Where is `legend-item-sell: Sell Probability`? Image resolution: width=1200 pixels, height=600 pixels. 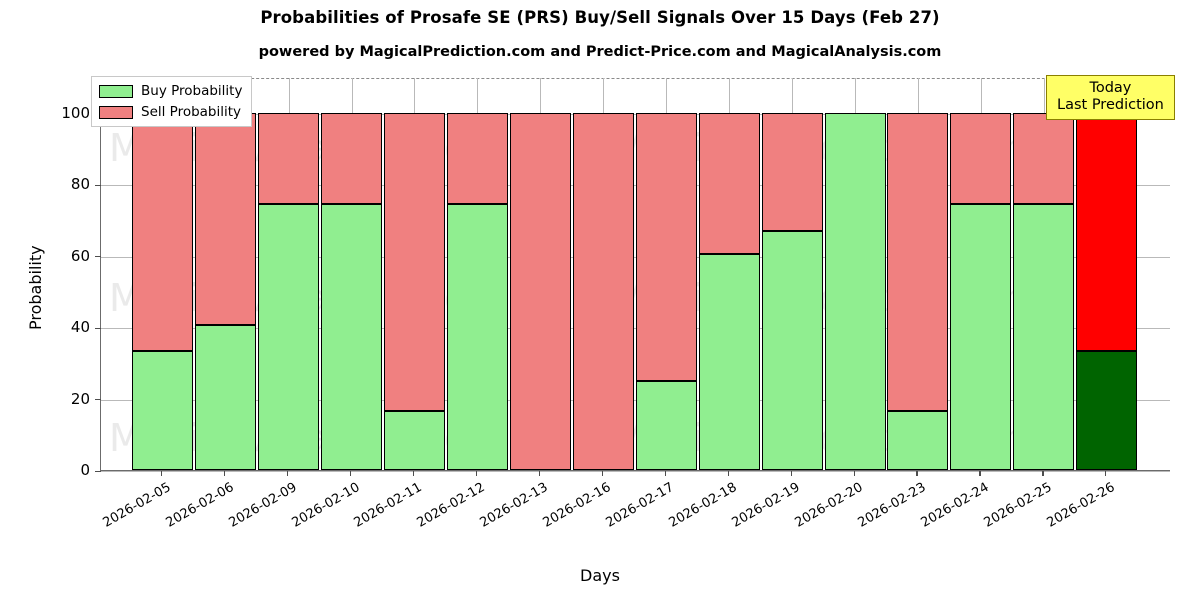 legend-item-sell: Sell Probability is located at coordinates (170, 112).